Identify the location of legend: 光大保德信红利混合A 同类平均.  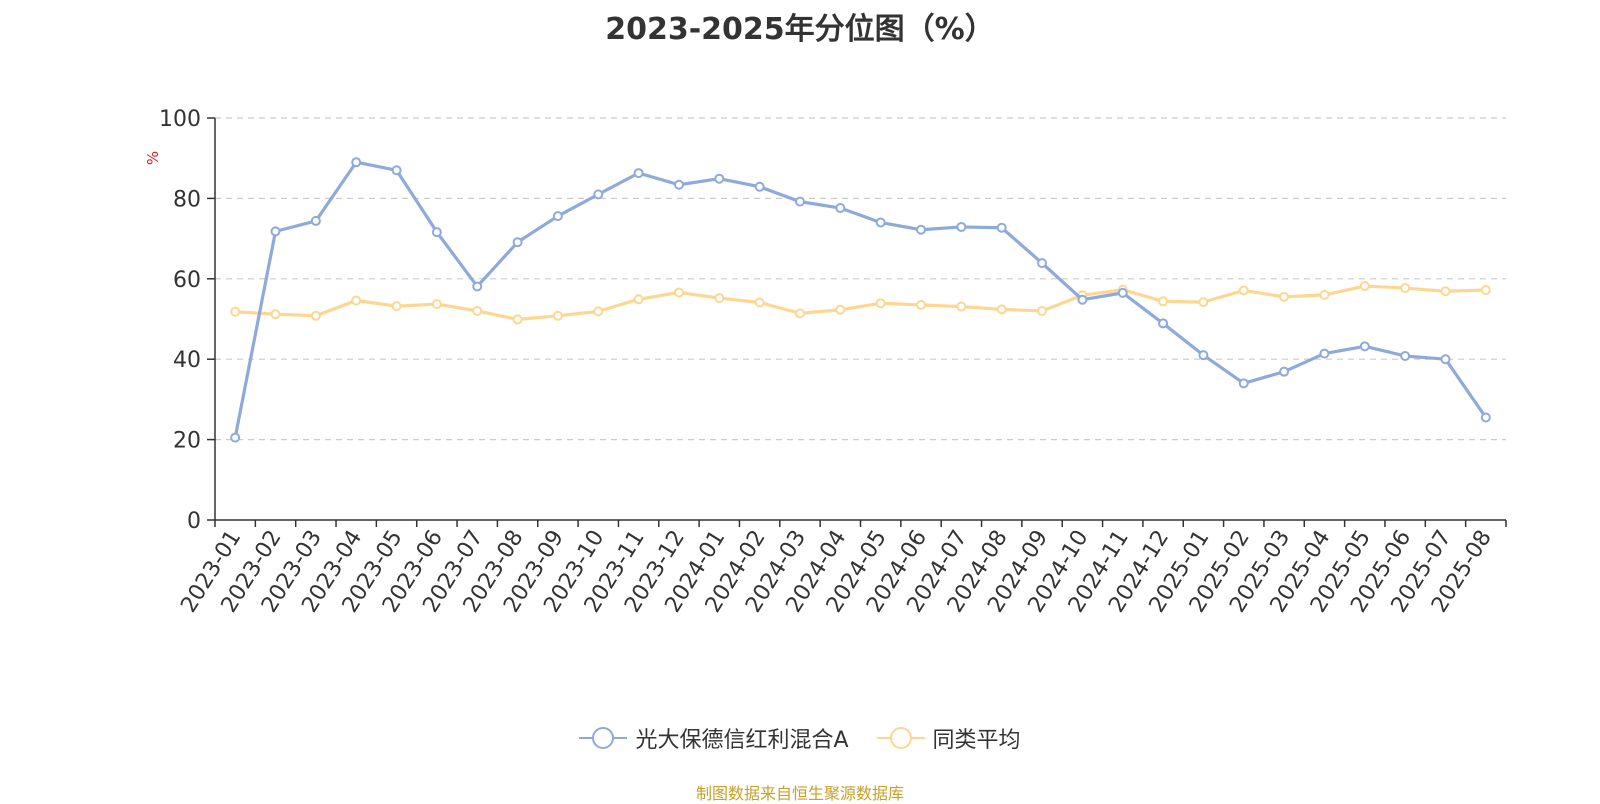
(800, 738).